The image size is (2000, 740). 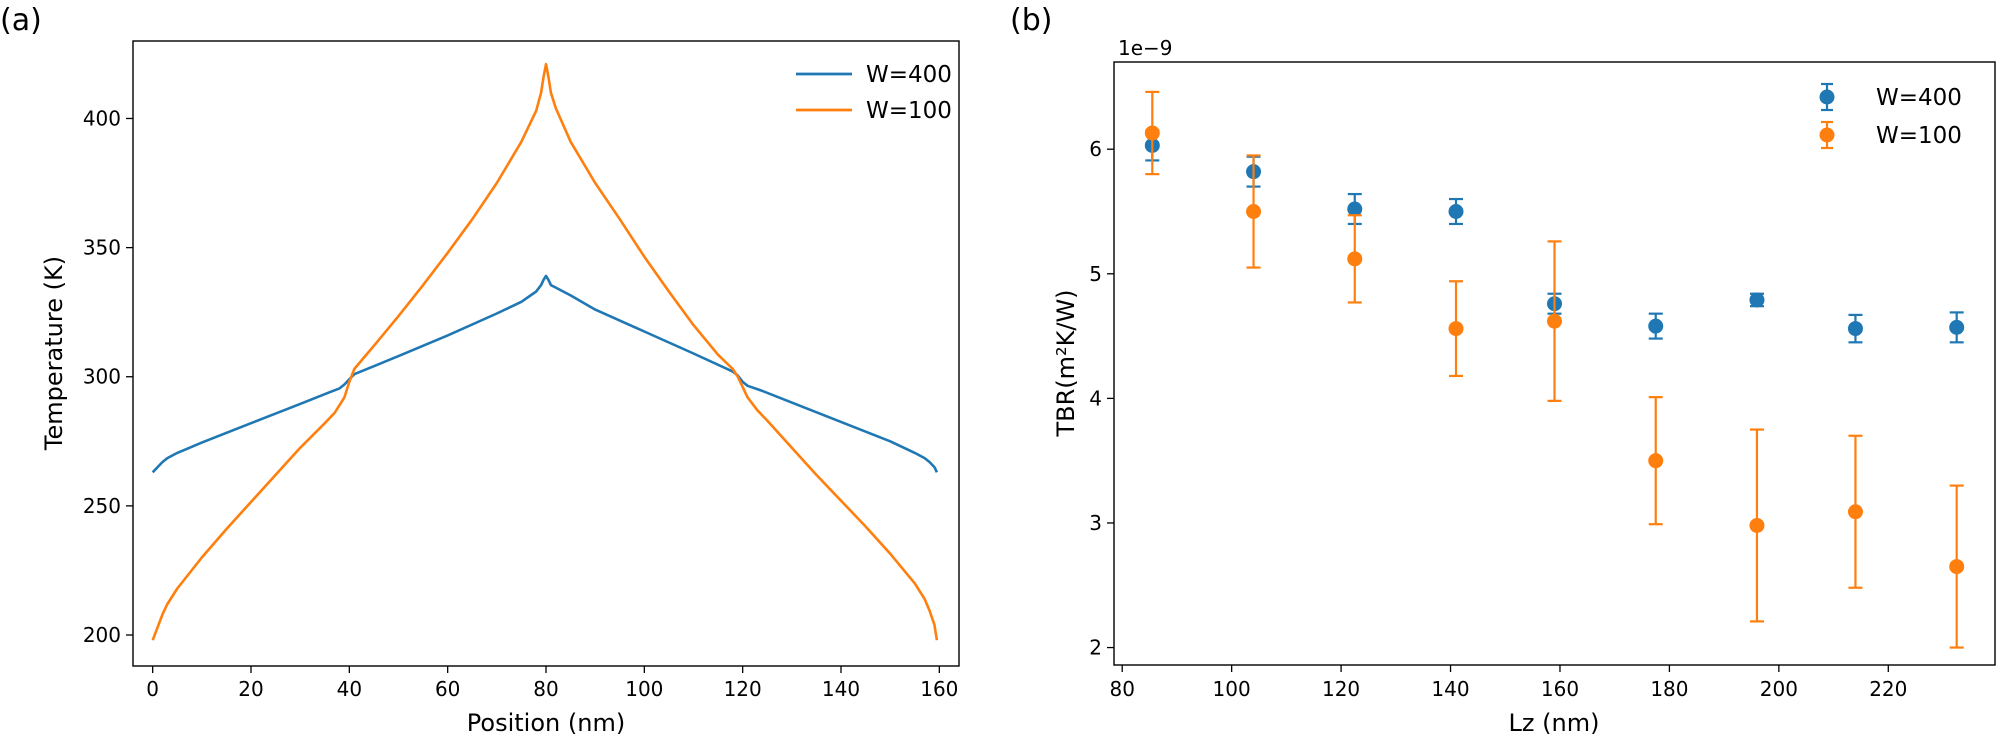 What do you see at coordinates (1888, 689) in the screenshot?
I see `panel-b-x-tick-label: 220` at bounding box center [1888, 689].